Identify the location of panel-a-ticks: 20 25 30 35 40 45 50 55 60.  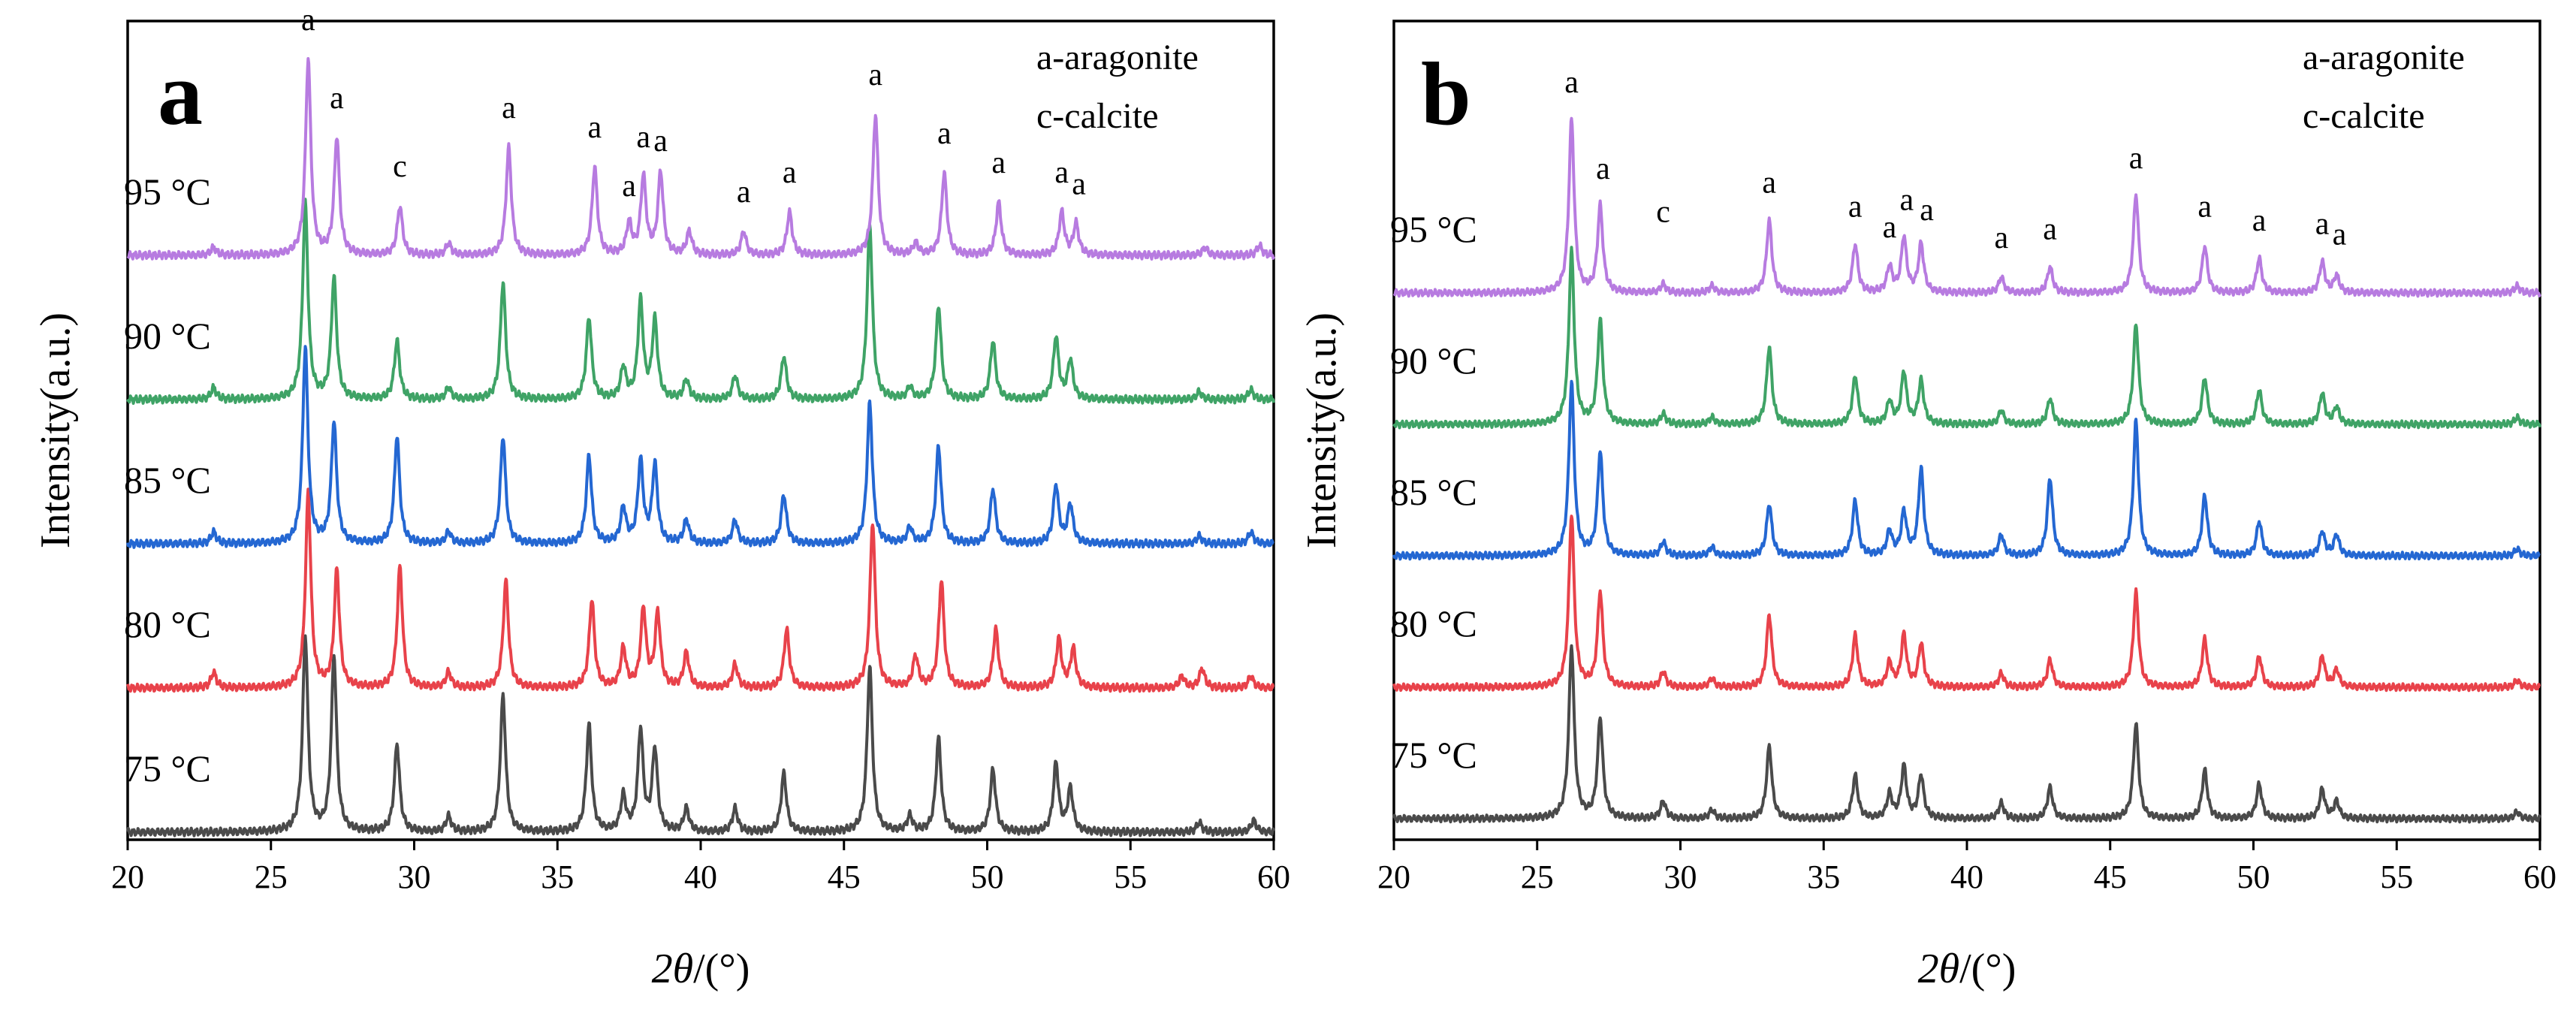
(700, 867).